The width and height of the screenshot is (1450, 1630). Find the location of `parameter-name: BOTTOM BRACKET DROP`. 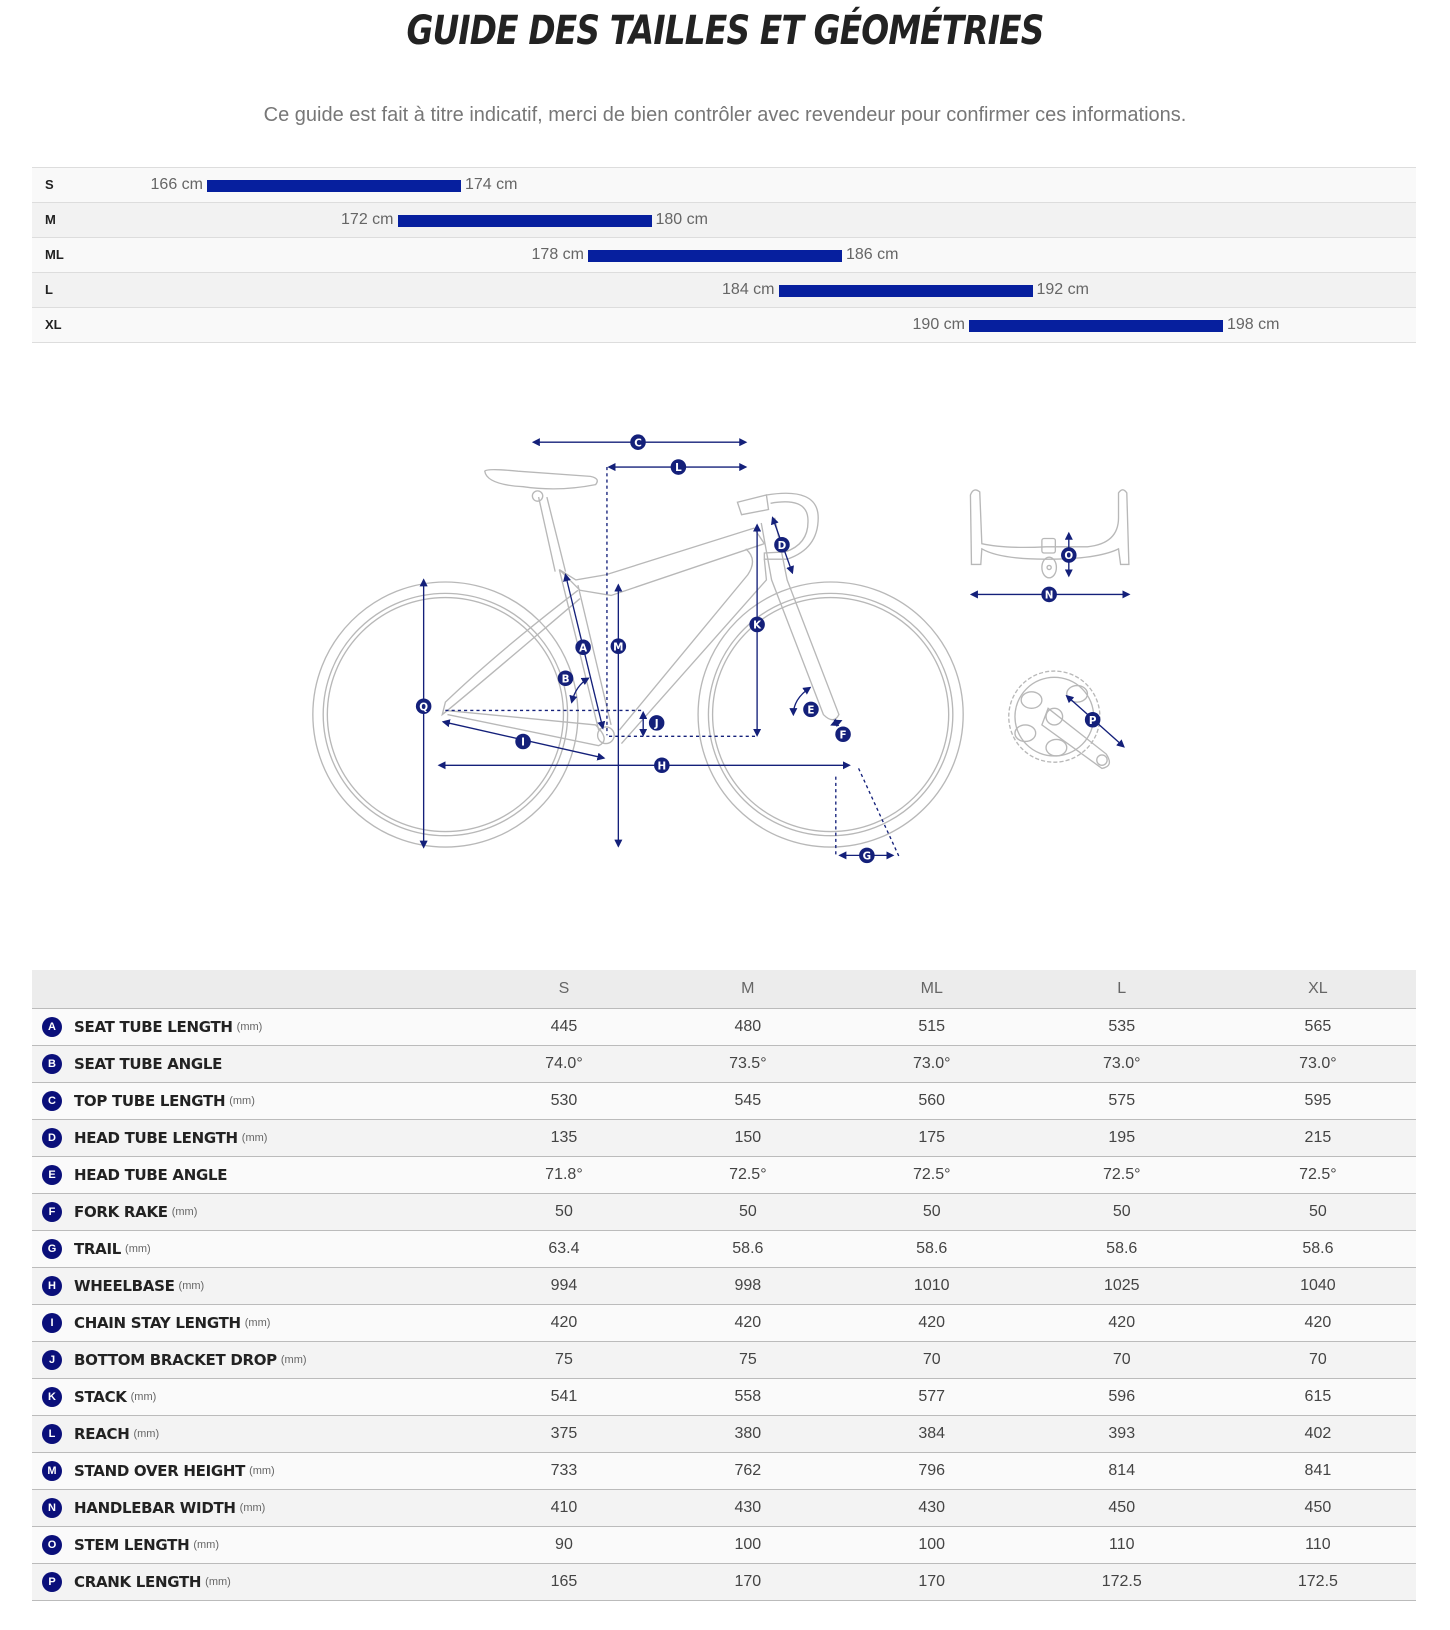

parameter-name: BOTTOM BRACKET DROP is located at coordinates (175, 1360).